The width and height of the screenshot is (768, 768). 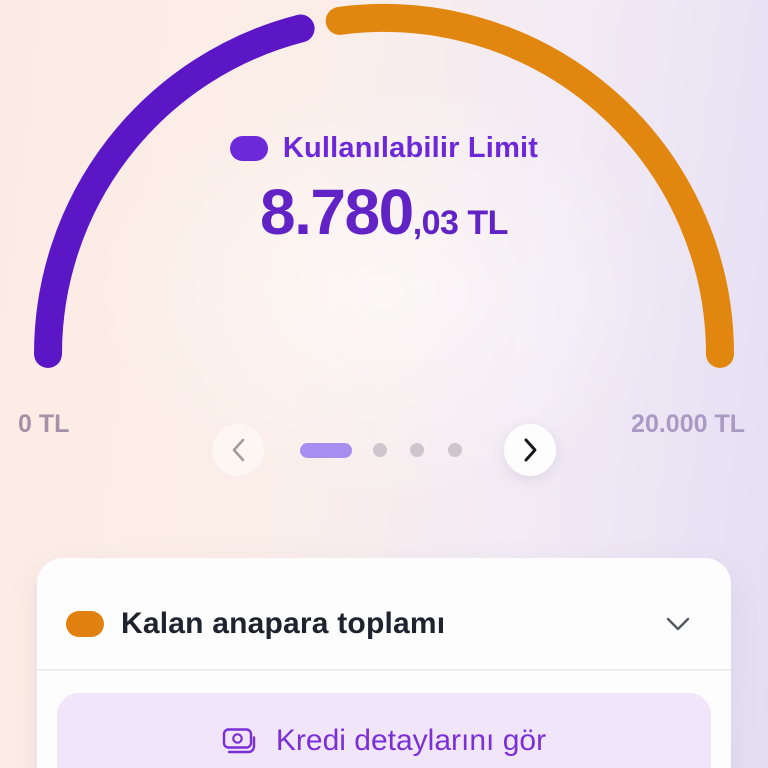 I want to click on carousel-next-button, so click(x=530, y=450).